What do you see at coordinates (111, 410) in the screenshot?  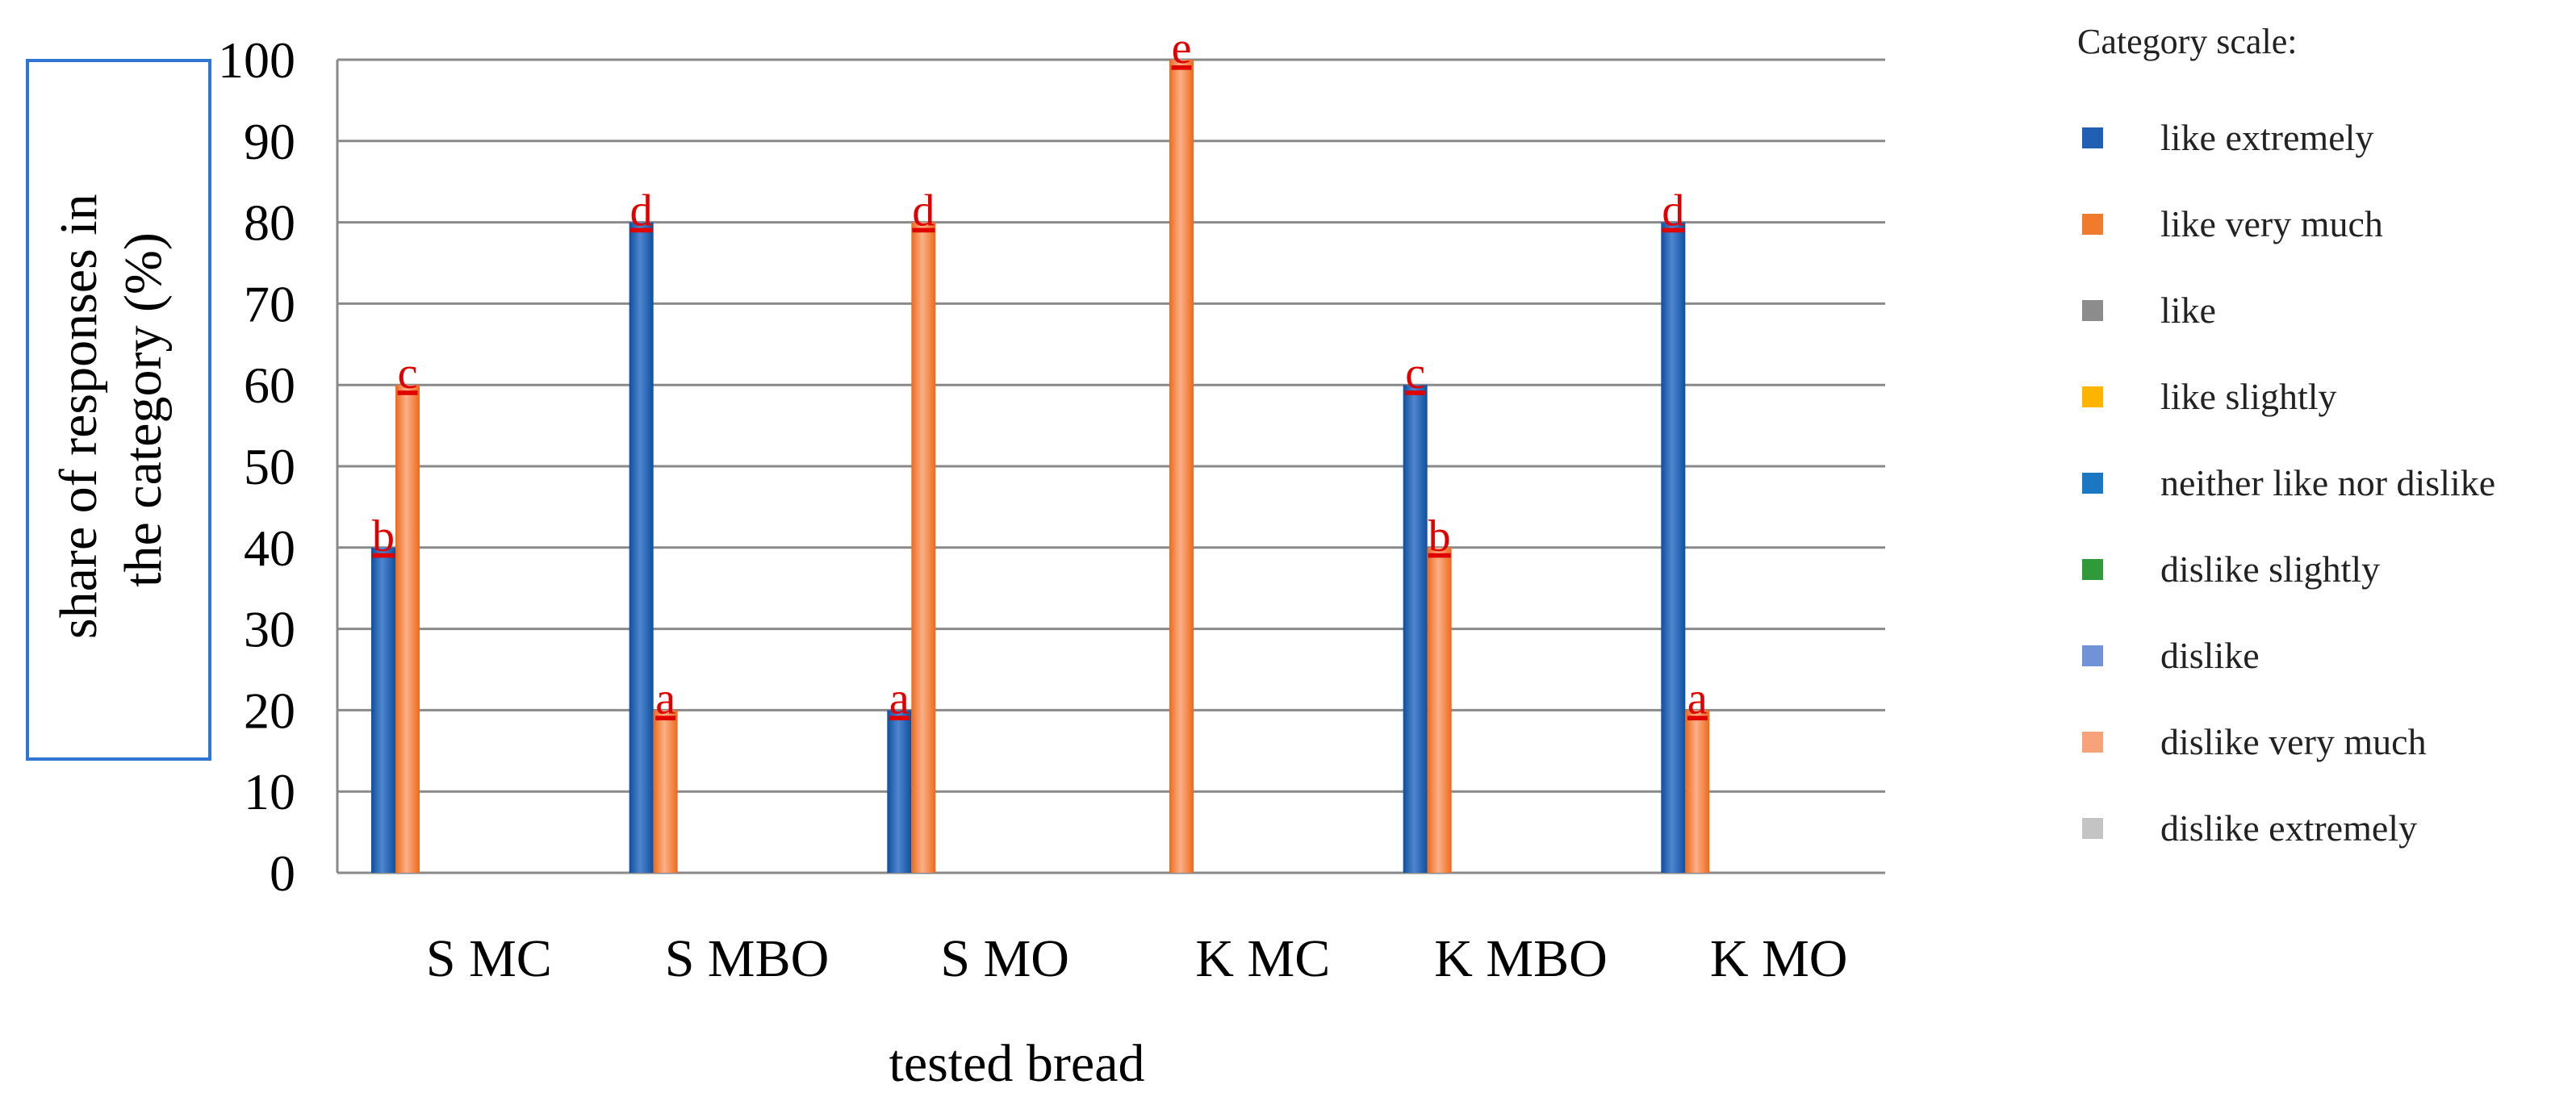 I see `y-axis-title: share of responses in the category (%)` at bounding box center [111, 410].